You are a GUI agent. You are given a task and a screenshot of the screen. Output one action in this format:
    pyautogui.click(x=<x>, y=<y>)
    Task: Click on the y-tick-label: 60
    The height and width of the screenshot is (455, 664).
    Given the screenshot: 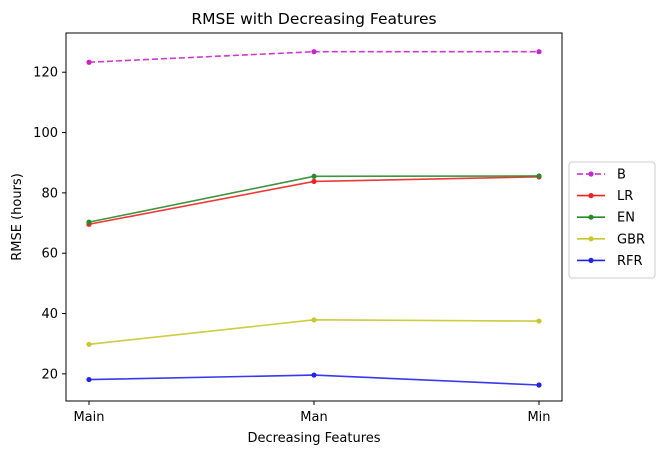 What is the action you would take?
    pyautogui.click(x=49, y=254)
    